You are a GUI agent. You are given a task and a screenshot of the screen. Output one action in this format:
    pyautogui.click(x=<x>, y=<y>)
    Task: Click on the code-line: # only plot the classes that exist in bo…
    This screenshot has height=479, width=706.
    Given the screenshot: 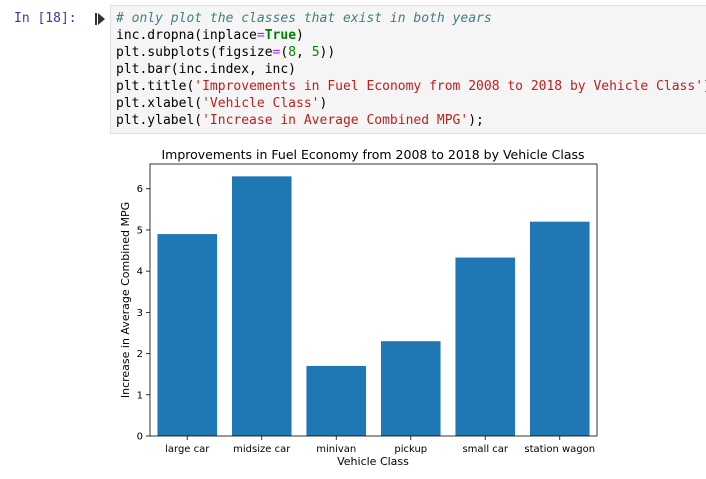 What is the action you would take?
    pyautogui.click(x=411, y=18)
    